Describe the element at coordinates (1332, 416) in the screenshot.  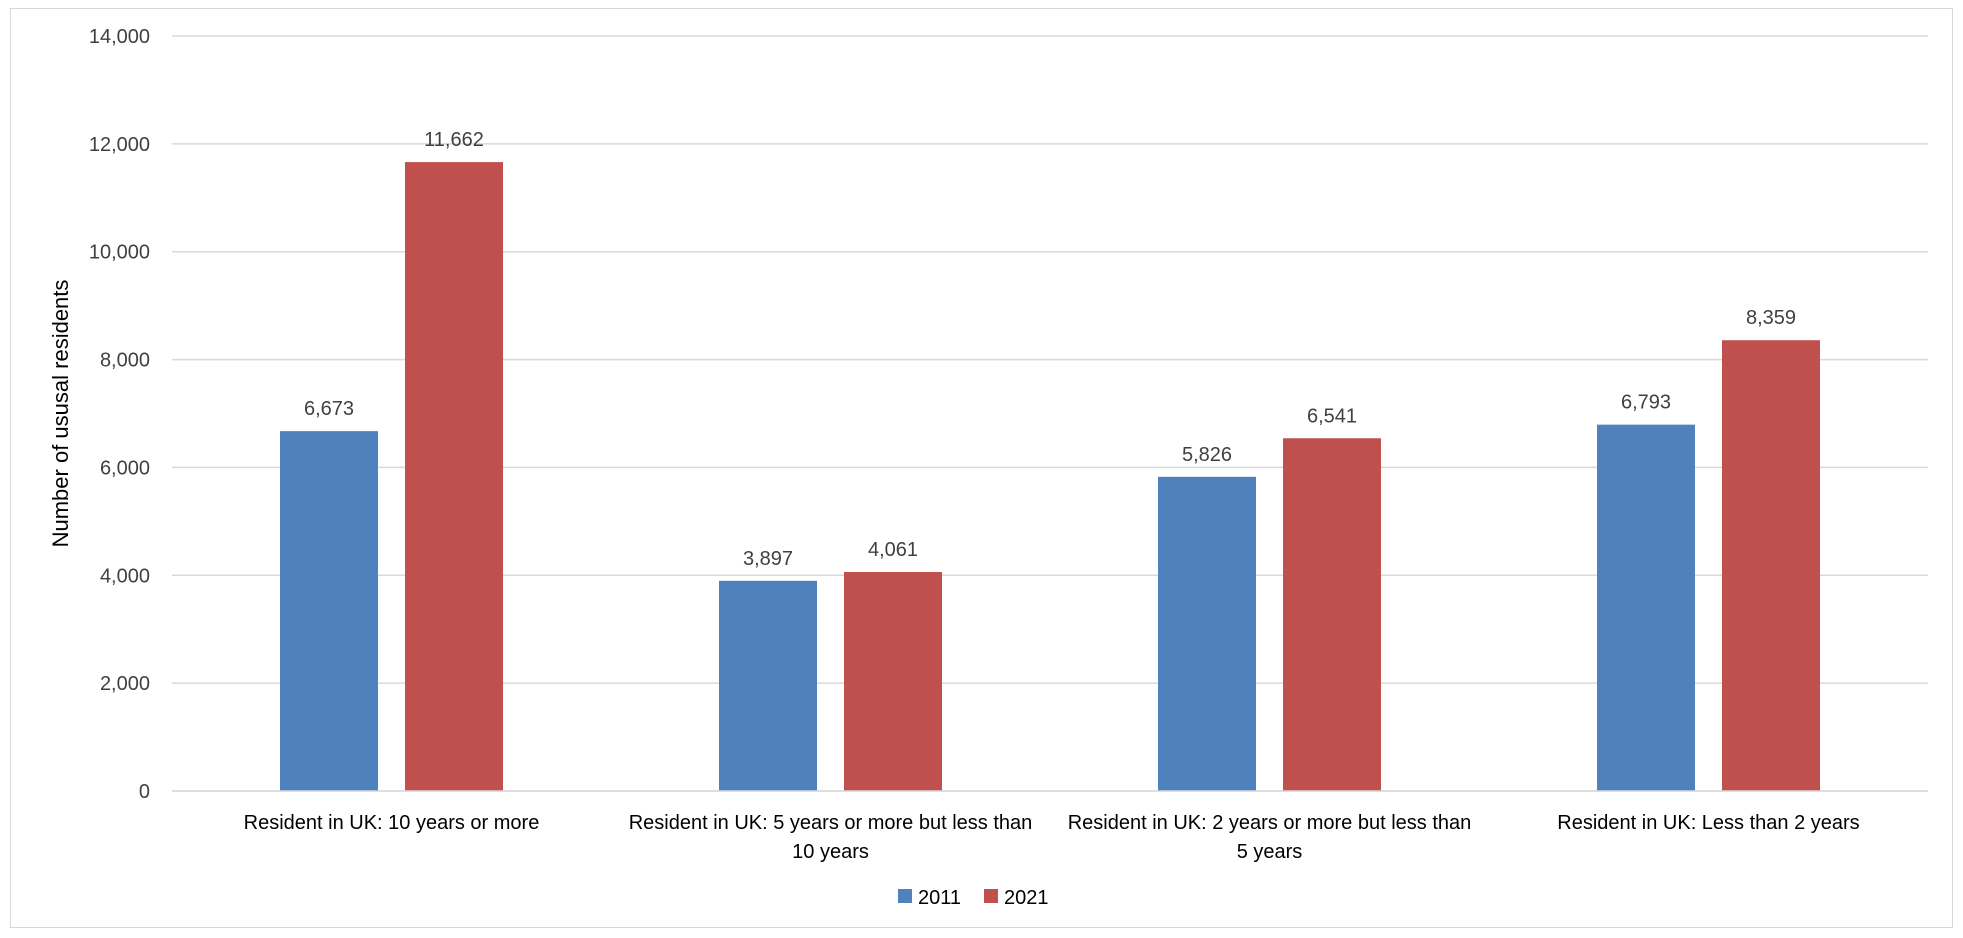
I see `data-label: 6,541` at that location.